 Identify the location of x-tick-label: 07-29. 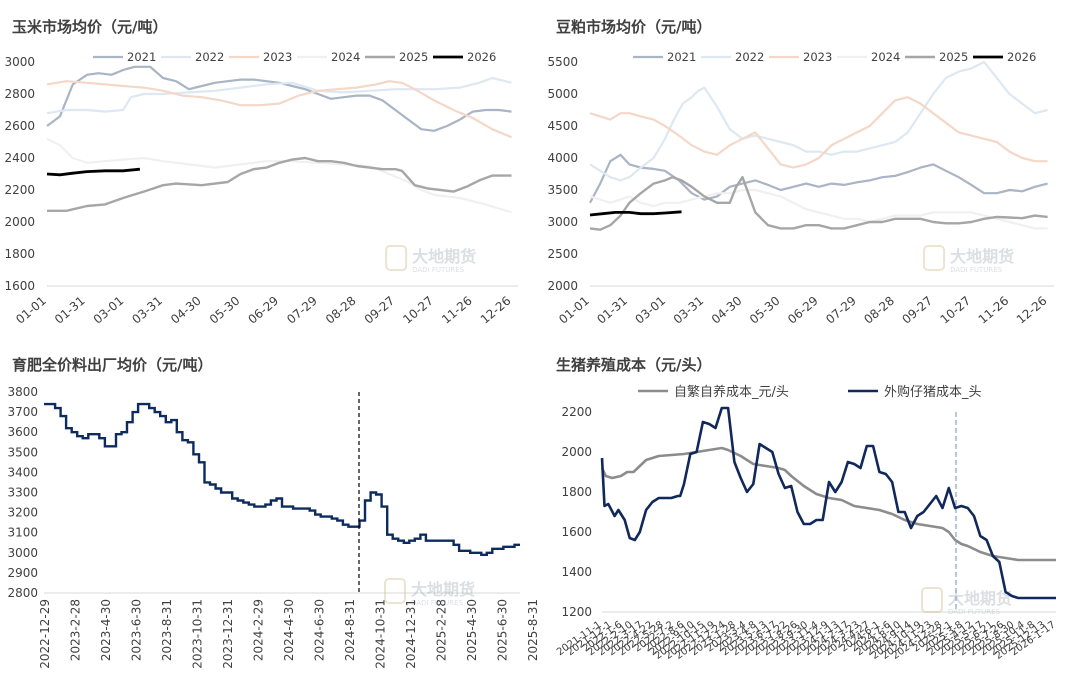
(302, 310).